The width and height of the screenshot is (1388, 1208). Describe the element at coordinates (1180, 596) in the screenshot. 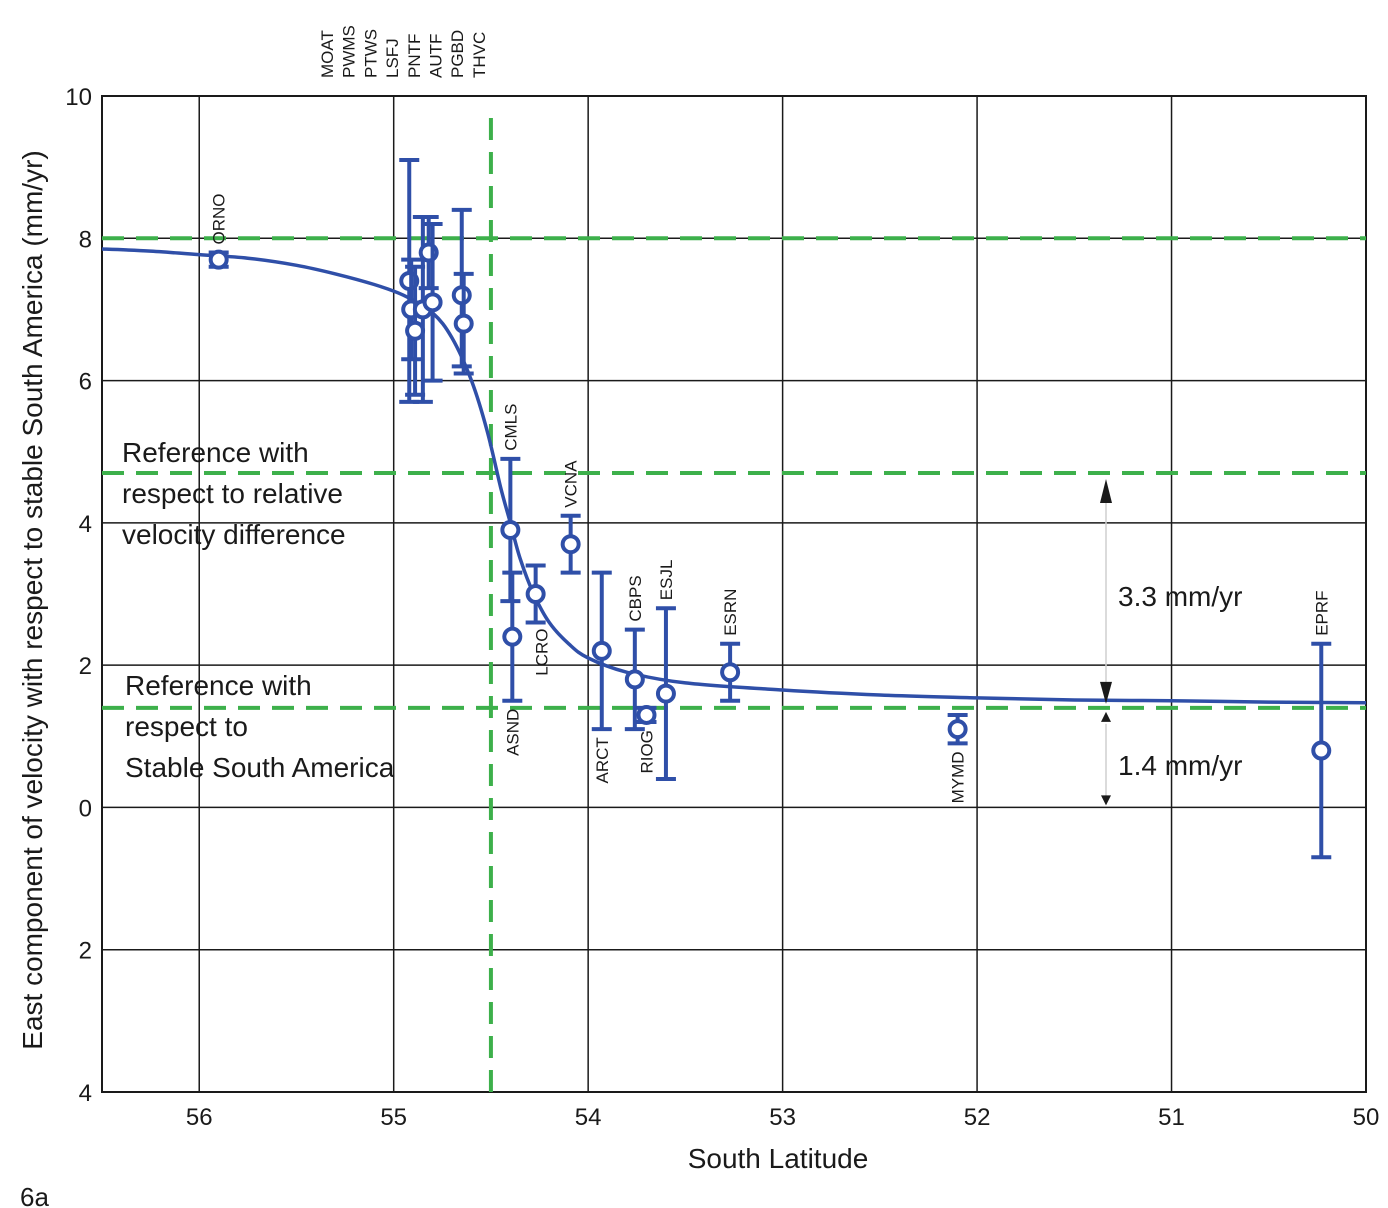

I see `diff-upper-label: 3.3 mm/yr` at that location.